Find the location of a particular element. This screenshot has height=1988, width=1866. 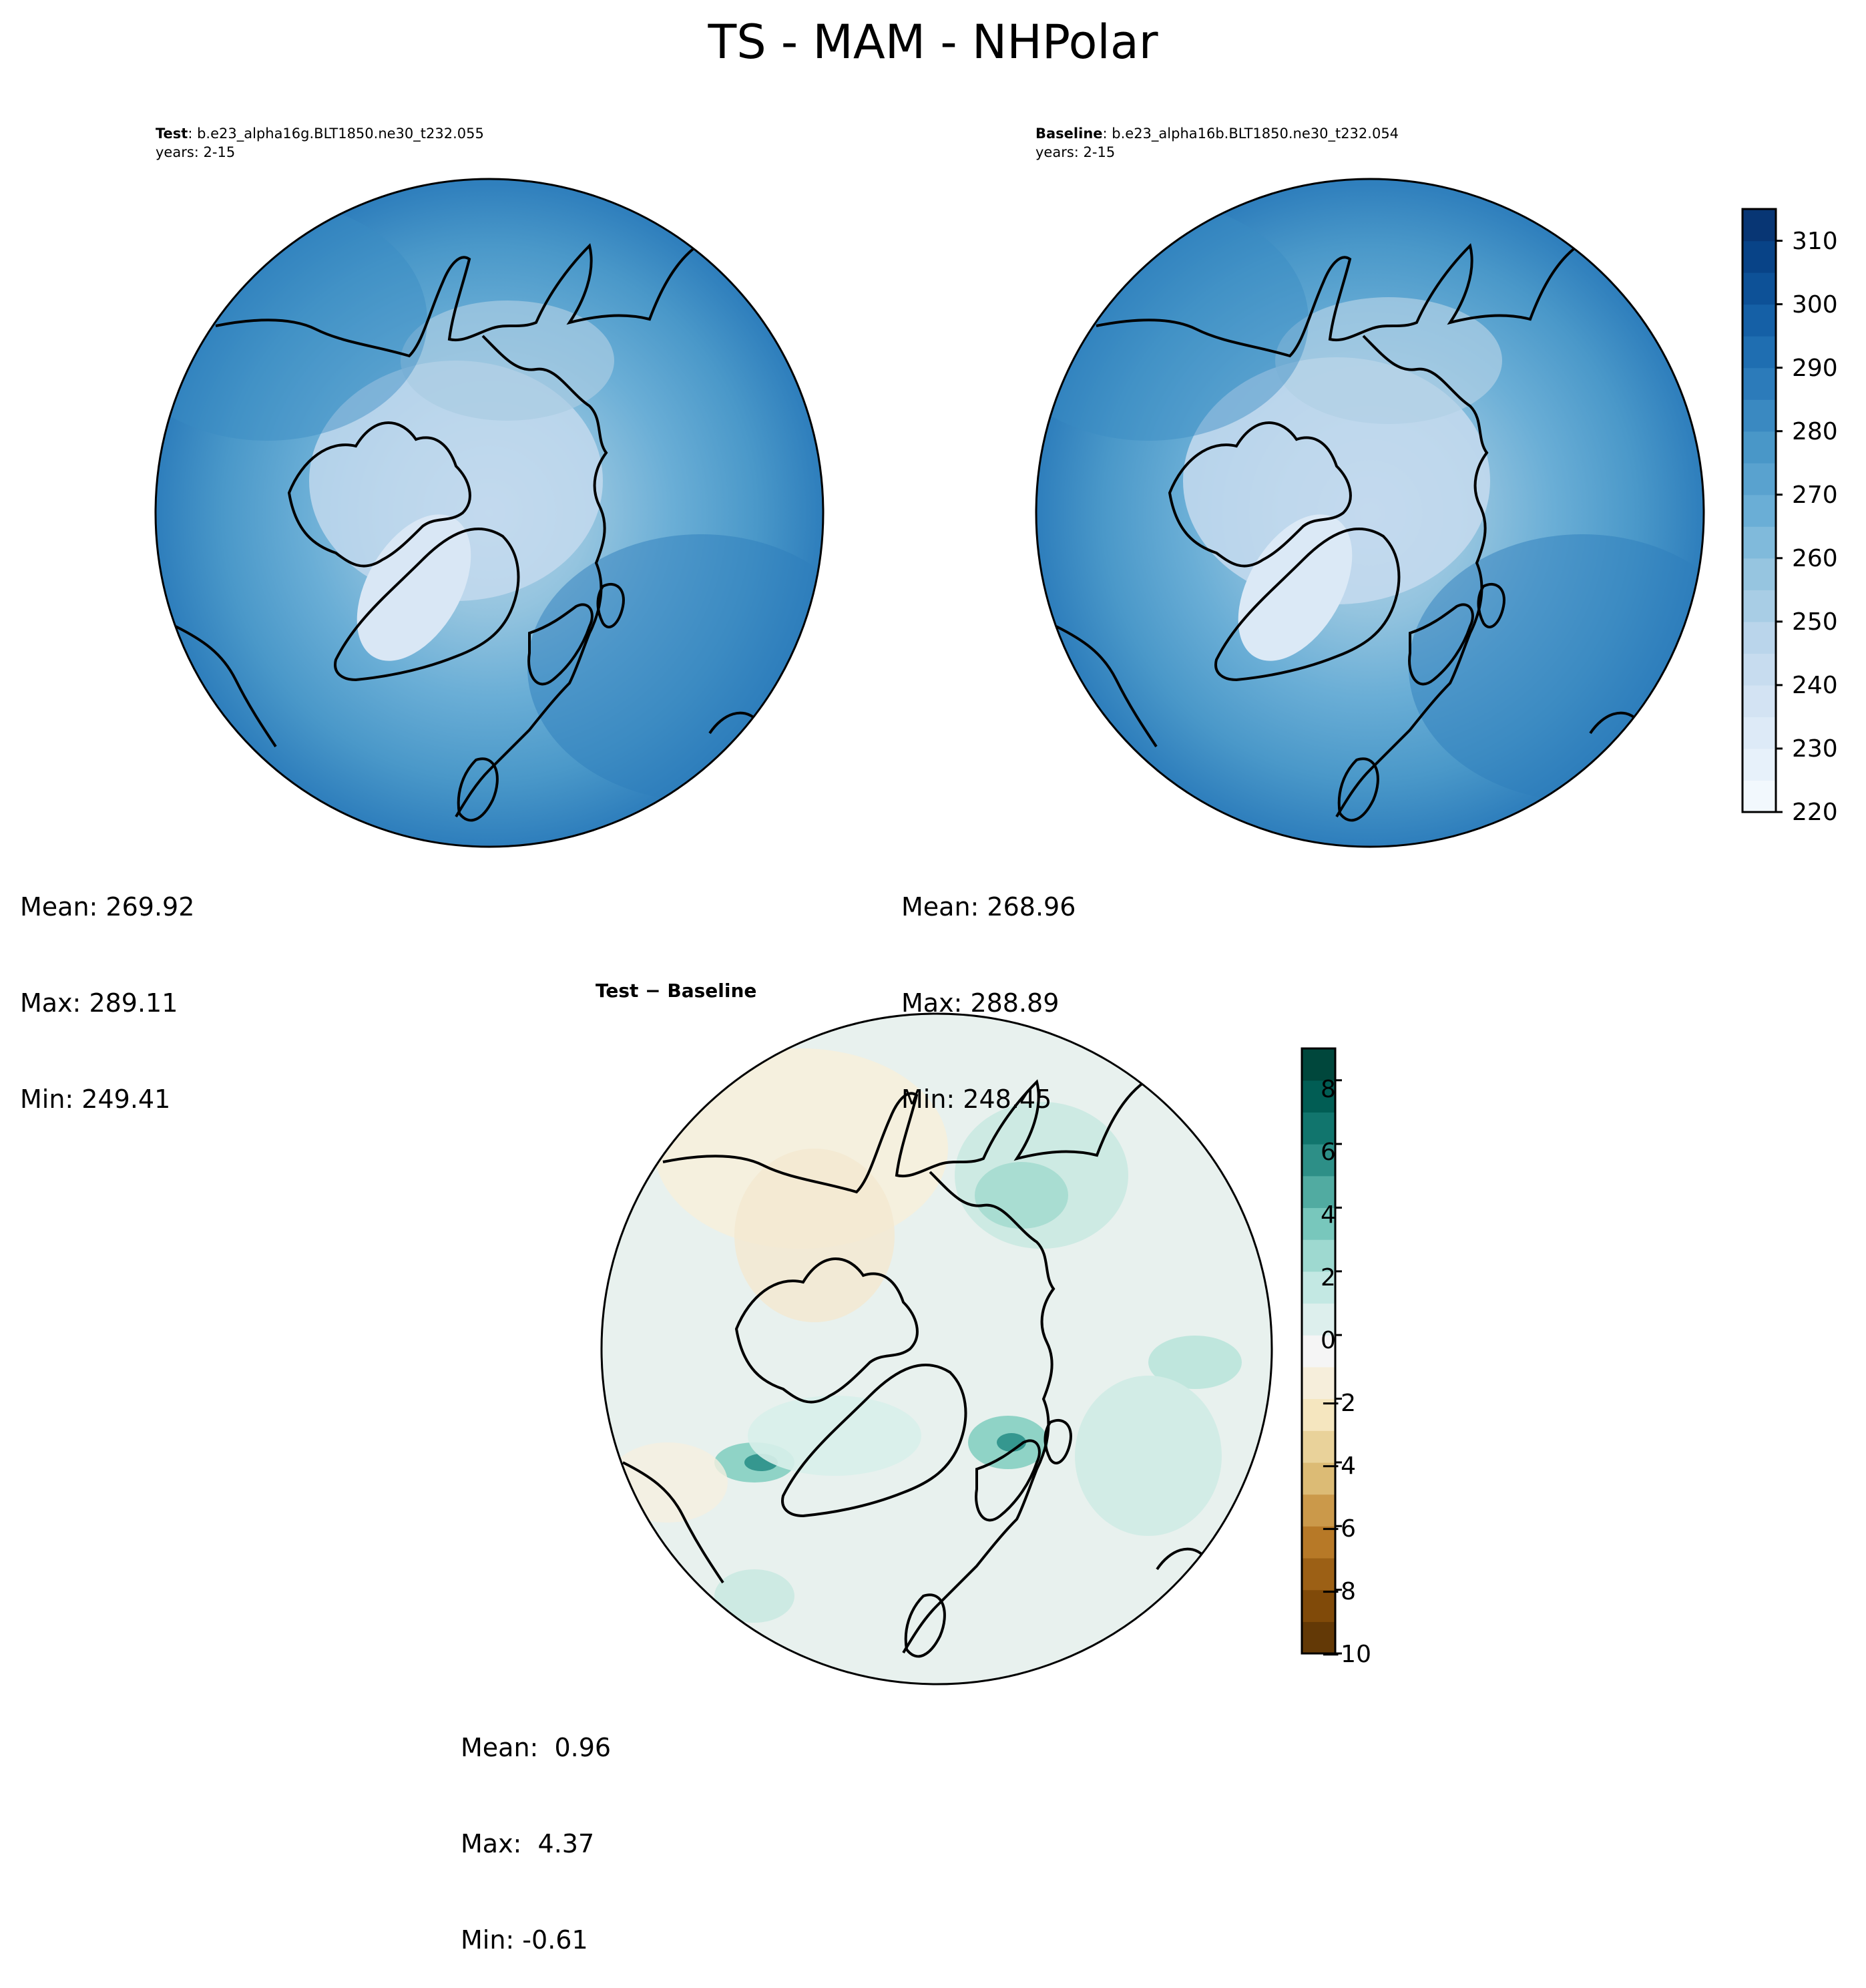

baseline-label: Baseline is located at coordinates (1069, 134).